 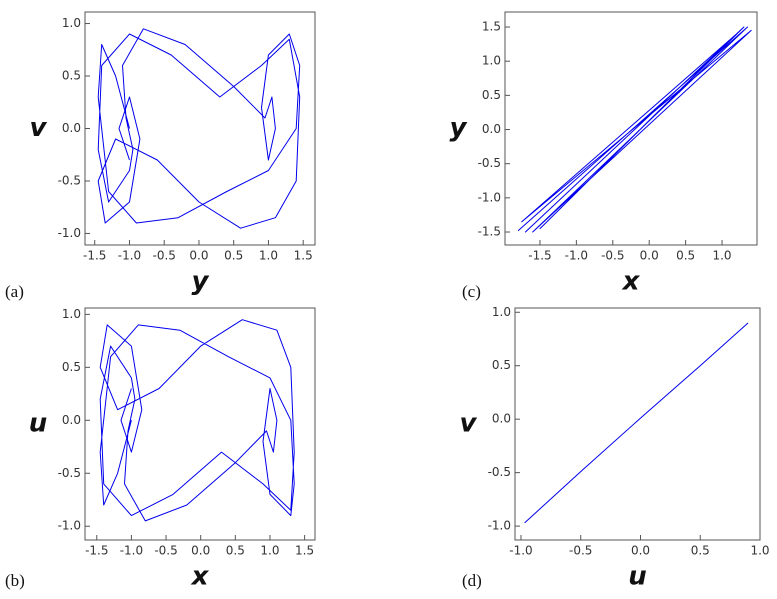 What do you see at coordinates (459, 128) in the screenshot?
I see `y-axis-label: y` at bounding box center [459, 128].